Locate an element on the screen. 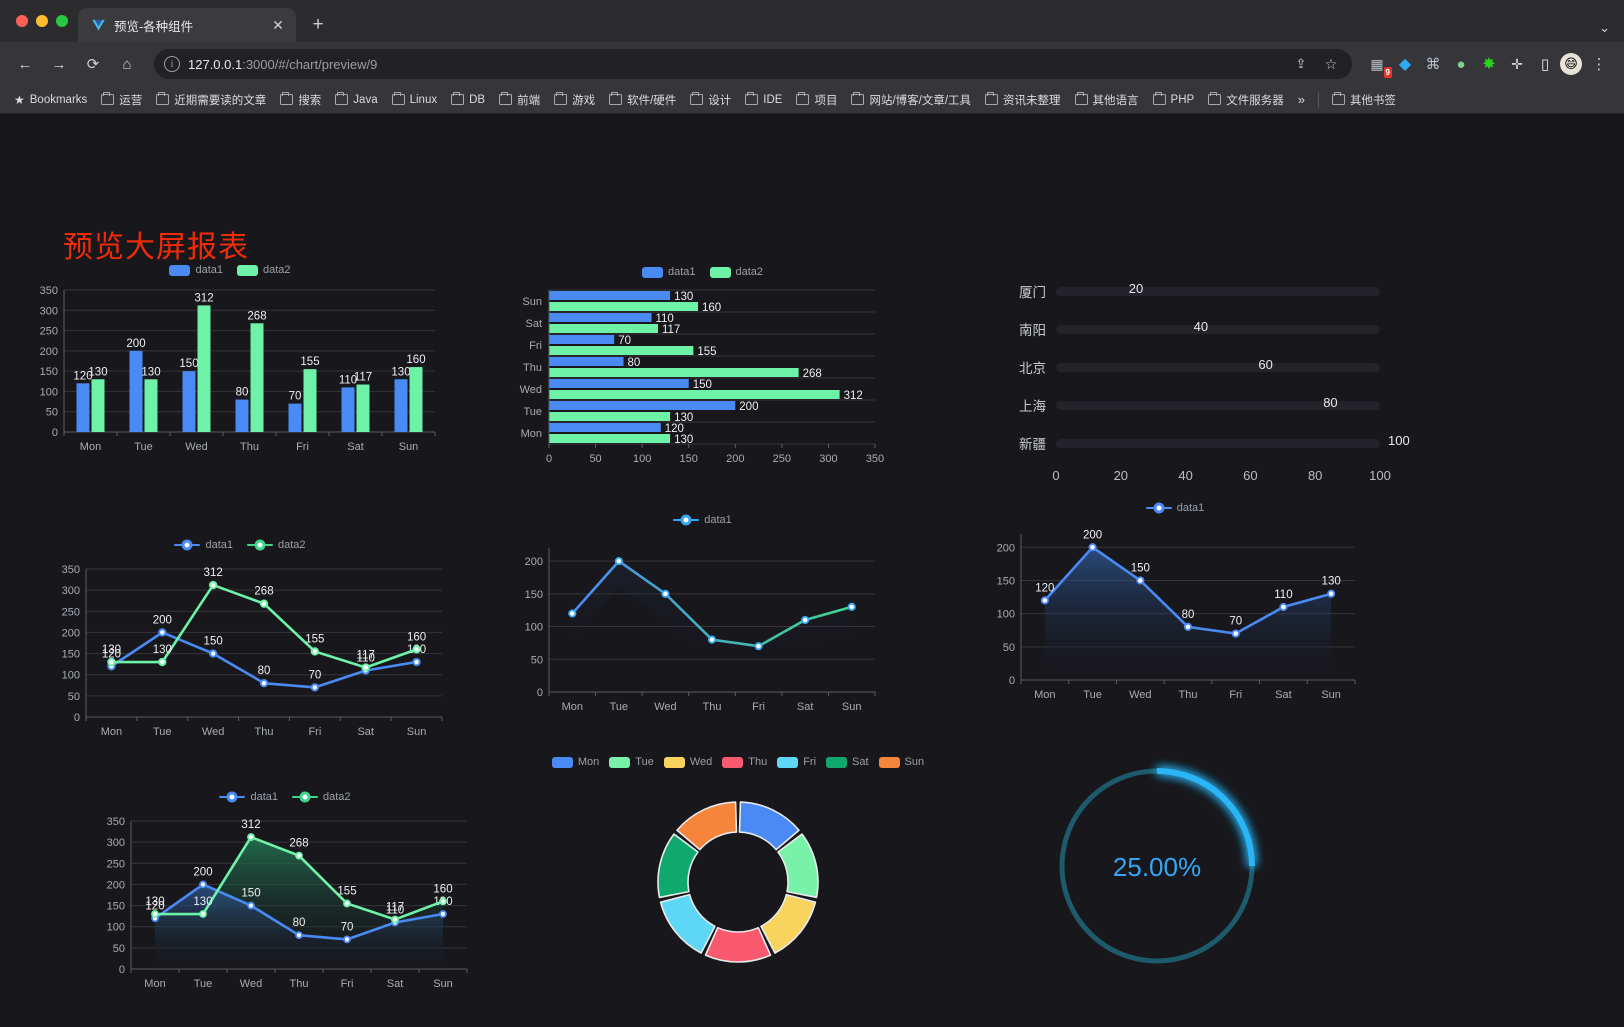 The height and width of the screenshot is (1027, 1624). legend-item-thu: Thu is located at coordinates (744, 762).